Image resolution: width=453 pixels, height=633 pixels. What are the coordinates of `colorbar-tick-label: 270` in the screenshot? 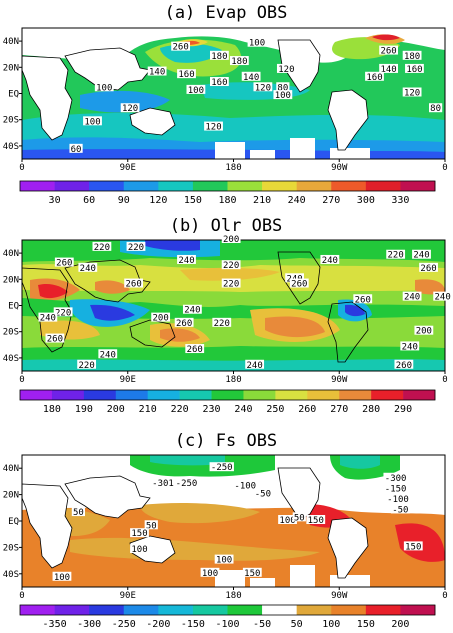 It's located at (331, 200).